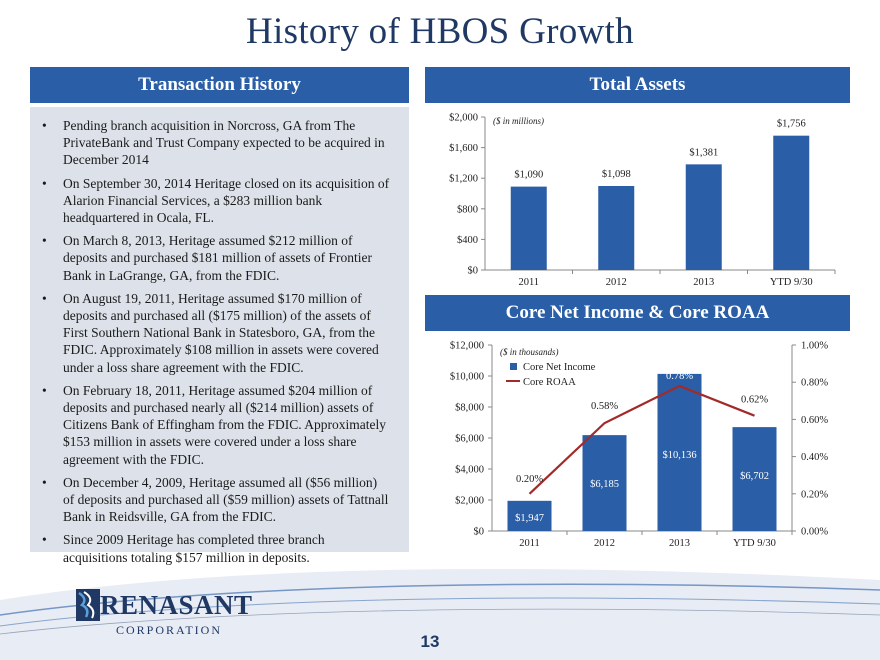 Image resolution: width=880 pixels, height=660 pixels. What do you see at coordinates (467, 209) in the screenshot?
I see `y-tick-label: $800` at bounding box center [467, 209].